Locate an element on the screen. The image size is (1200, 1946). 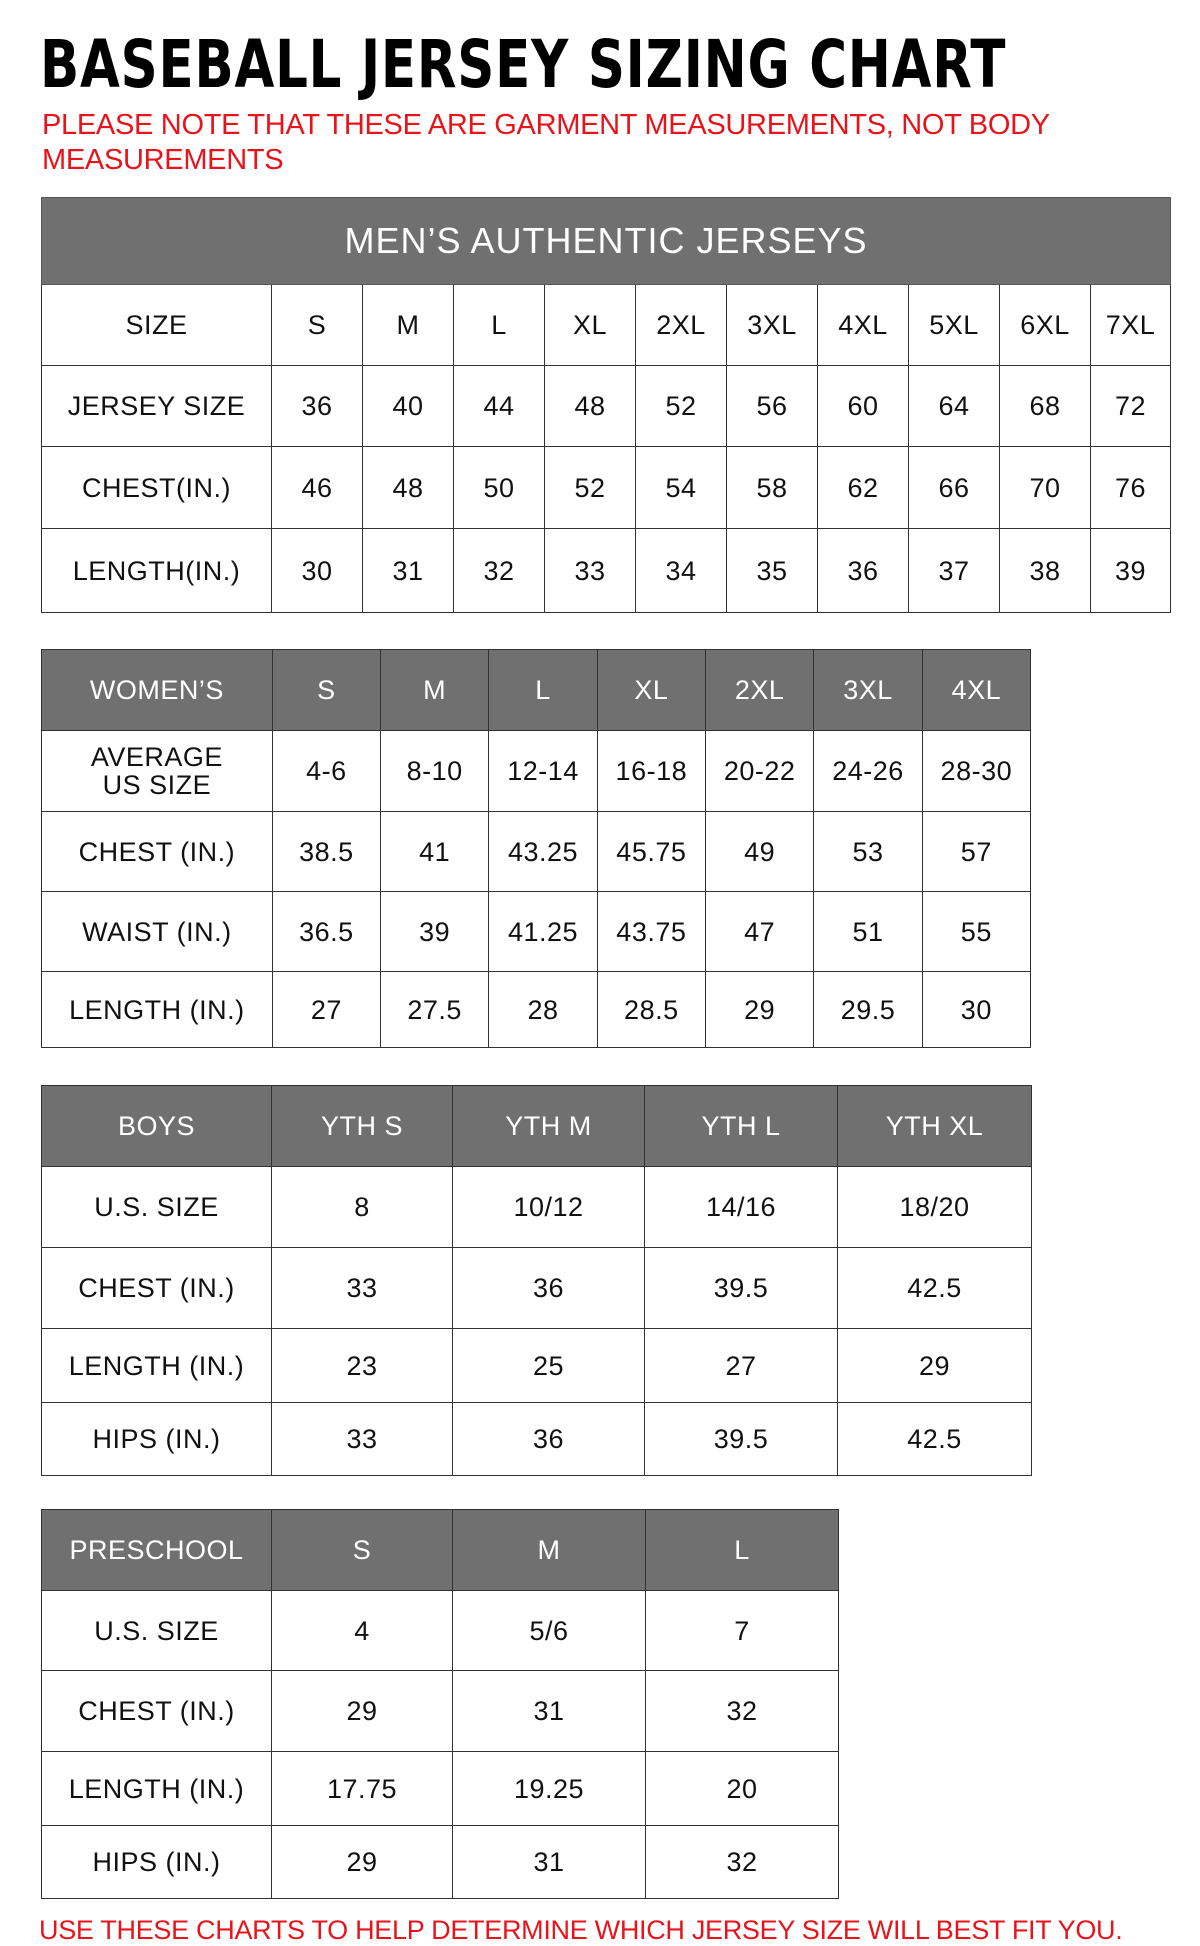
row-label-cell: U.S. SIZE is located at coordinates (156, 1630).